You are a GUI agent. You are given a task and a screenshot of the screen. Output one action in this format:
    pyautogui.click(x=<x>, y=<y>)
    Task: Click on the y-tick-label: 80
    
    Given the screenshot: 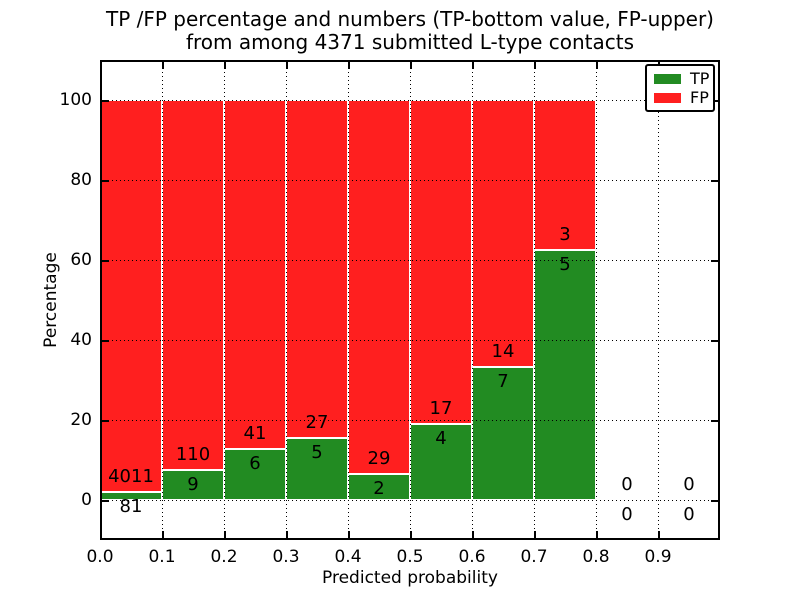 What is the action you would take?
    pyautogui.click(x=81, y=180)
    